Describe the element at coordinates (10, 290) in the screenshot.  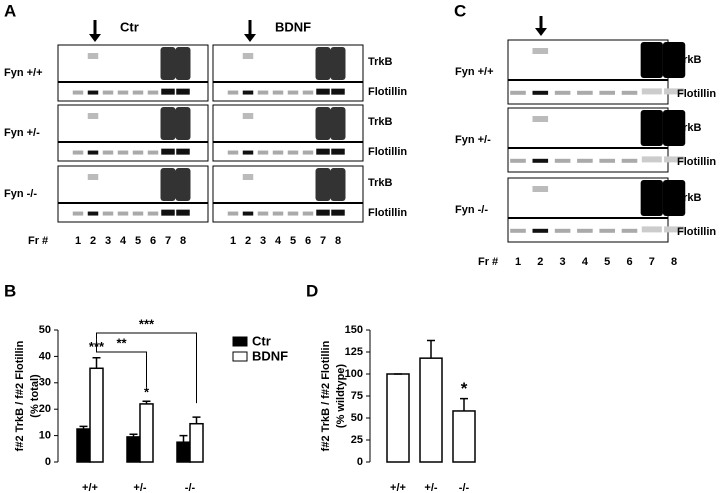
I see `panel-letter: B` at that location.